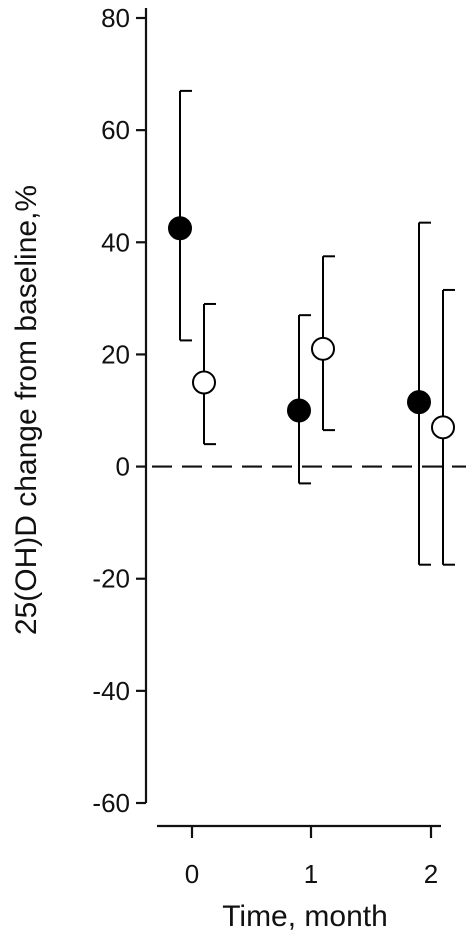 The height and width of the screenshot is (938, 469). What do you see at coordinates (111, 691) in the screenshot?
I see `y-tick-label: -40` at bounding box center [111, 691].